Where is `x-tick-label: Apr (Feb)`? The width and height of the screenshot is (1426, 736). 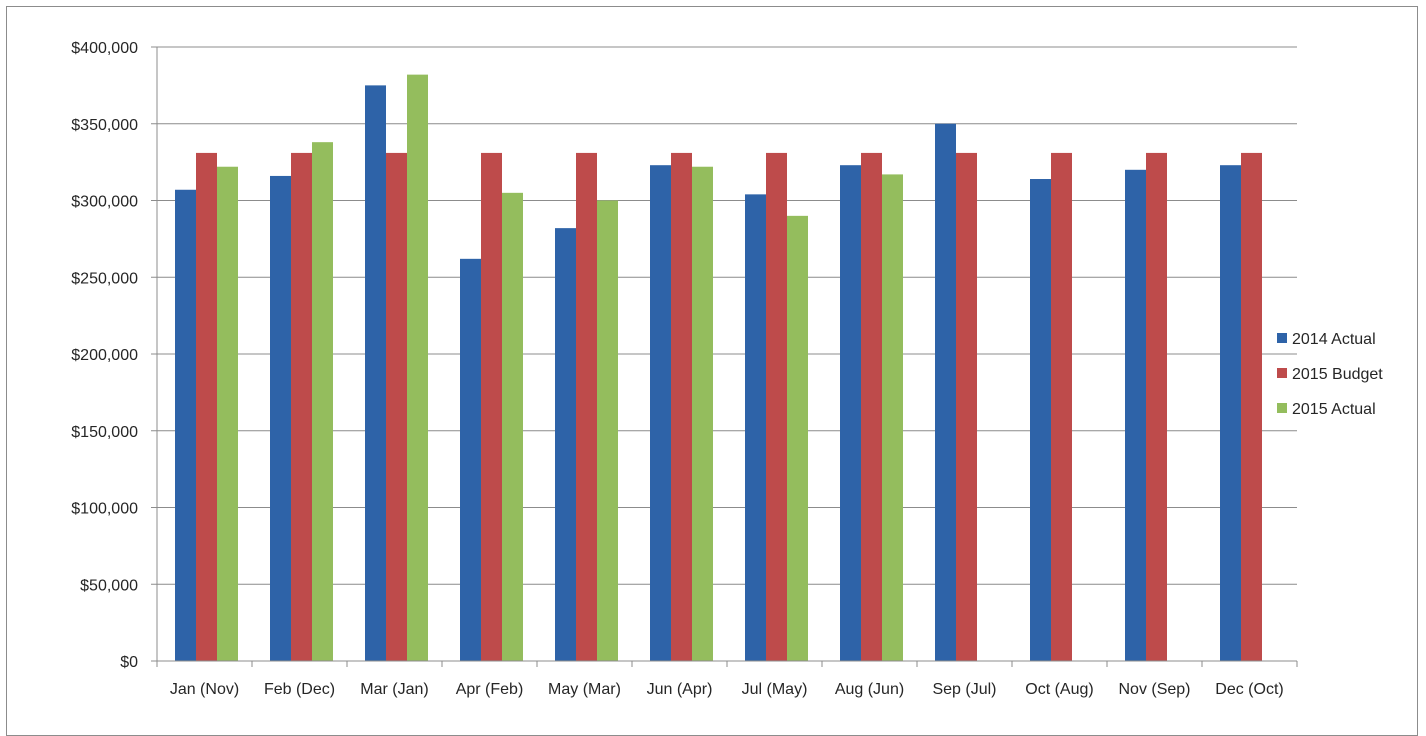
x-tick-label: Apr (Feb) is located at coordinates (490, 689).